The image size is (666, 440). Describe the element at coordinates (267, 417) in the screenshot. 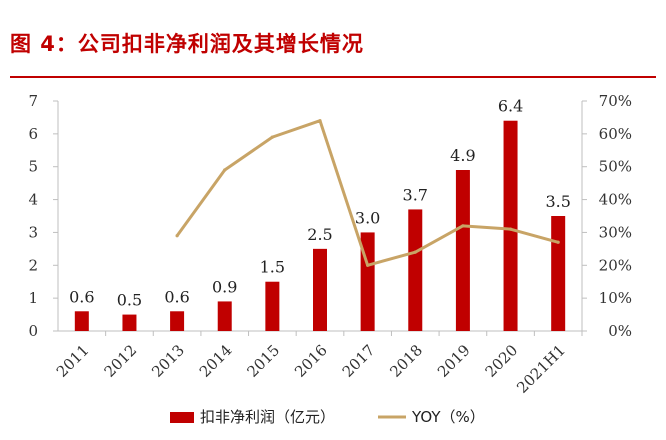

I see `legend-bar-label: 扣非净利润（亿元）` at that location.